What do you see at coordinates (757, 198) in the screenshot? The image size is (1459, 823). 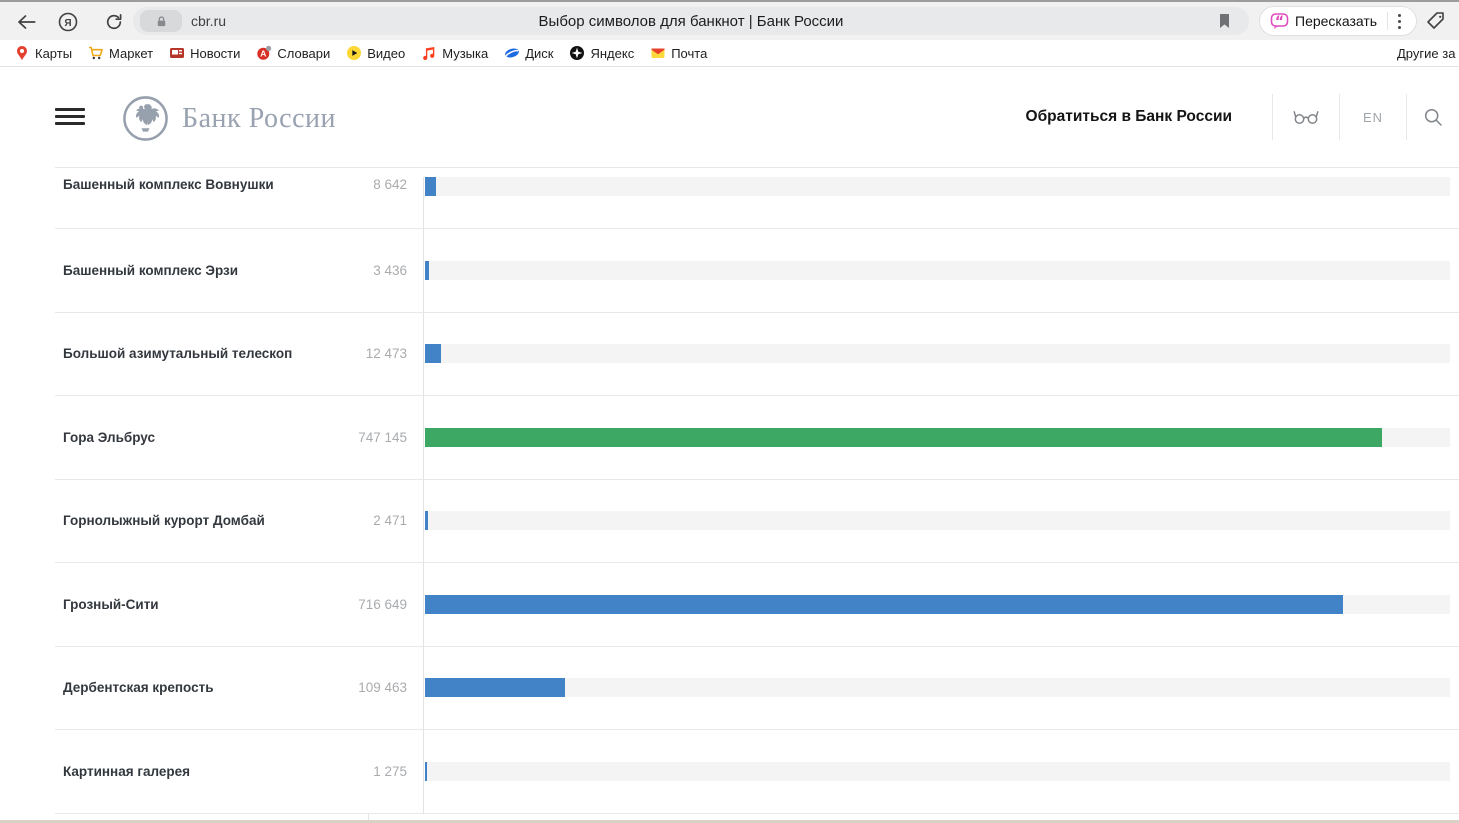 I see `chart-row: Башенный комплекс Вовнушки 8 642` at bounding box center [757, 198].